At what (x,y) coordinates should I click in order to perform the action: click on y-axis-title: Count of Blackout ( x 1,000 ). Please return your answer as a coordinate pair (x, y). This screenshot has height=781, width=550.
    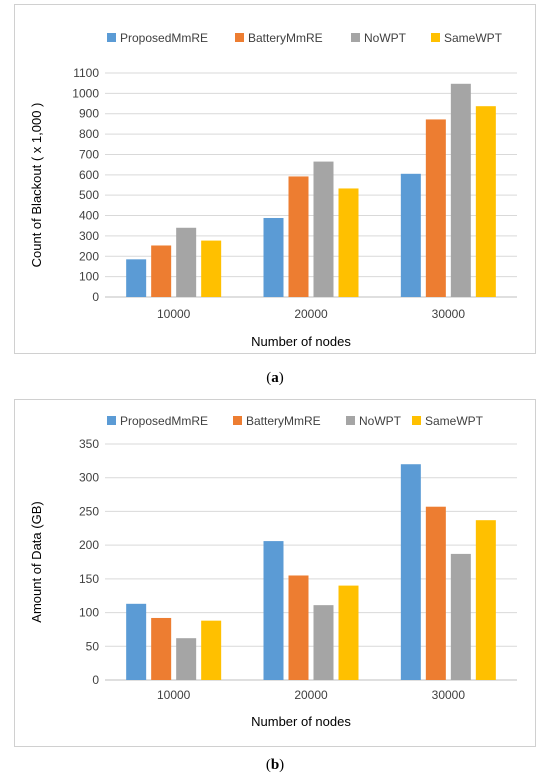
    Looking at the image, I should click on (36, 185).